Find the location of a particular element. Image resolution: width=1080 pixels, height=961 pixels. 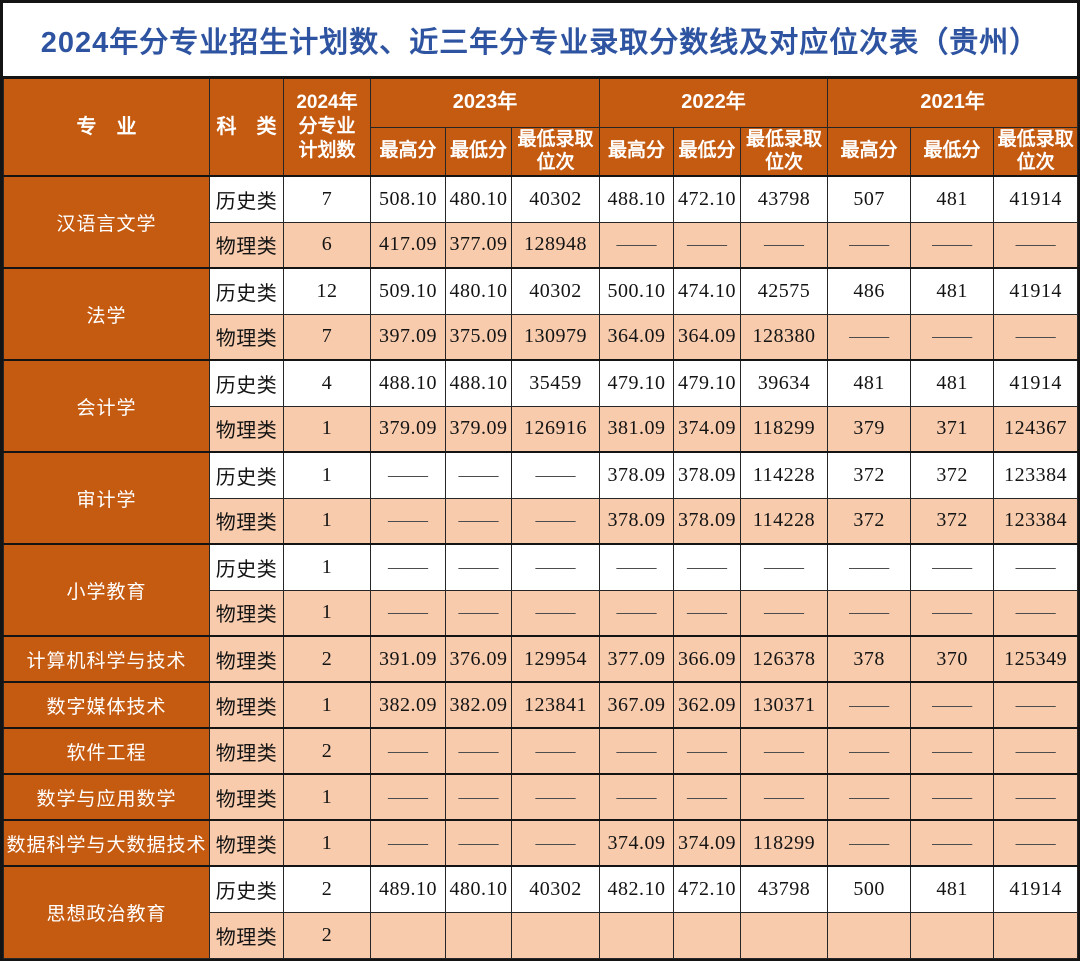

plan-count-cell: 4 is located at coordinates (327, 383).